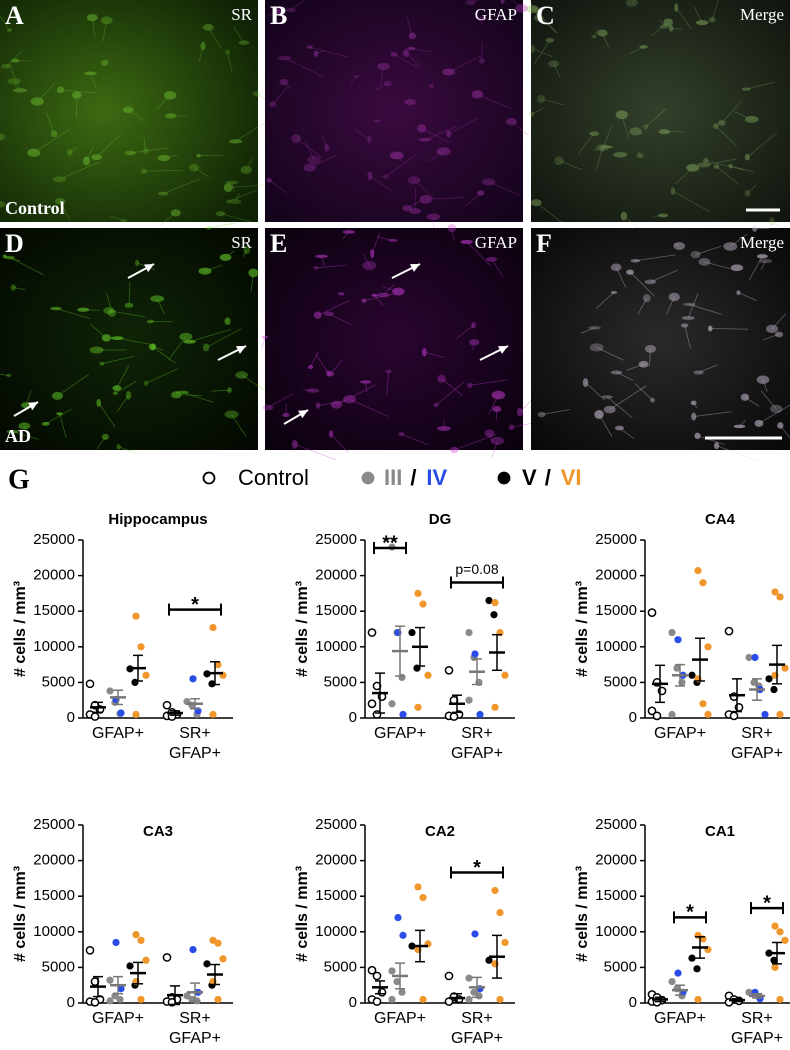 The width and height of the screenshot is (790, 1050). What do you see at coordinates (633, 717) in the screenshot?
I see `y-tick-label: 0` at bounding box center [633, 717].